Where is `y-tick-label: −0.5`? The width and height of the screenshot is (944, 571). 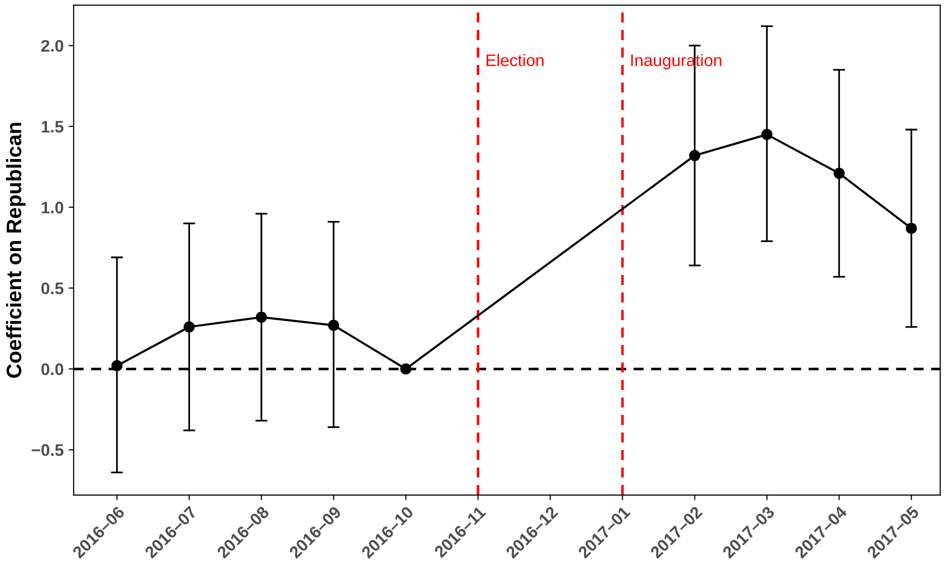 y-tick-label: −0.5 is located at coordinates (48, 450).